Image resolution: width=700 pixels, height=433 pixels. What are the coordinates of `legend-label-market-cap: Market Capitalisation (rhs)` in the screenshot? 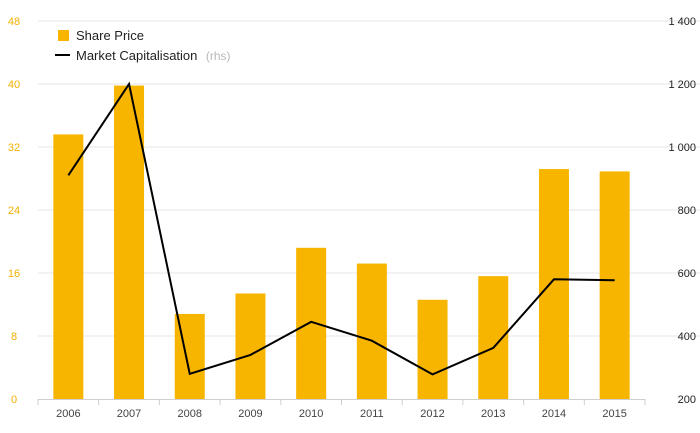 It's located at (153, 55).